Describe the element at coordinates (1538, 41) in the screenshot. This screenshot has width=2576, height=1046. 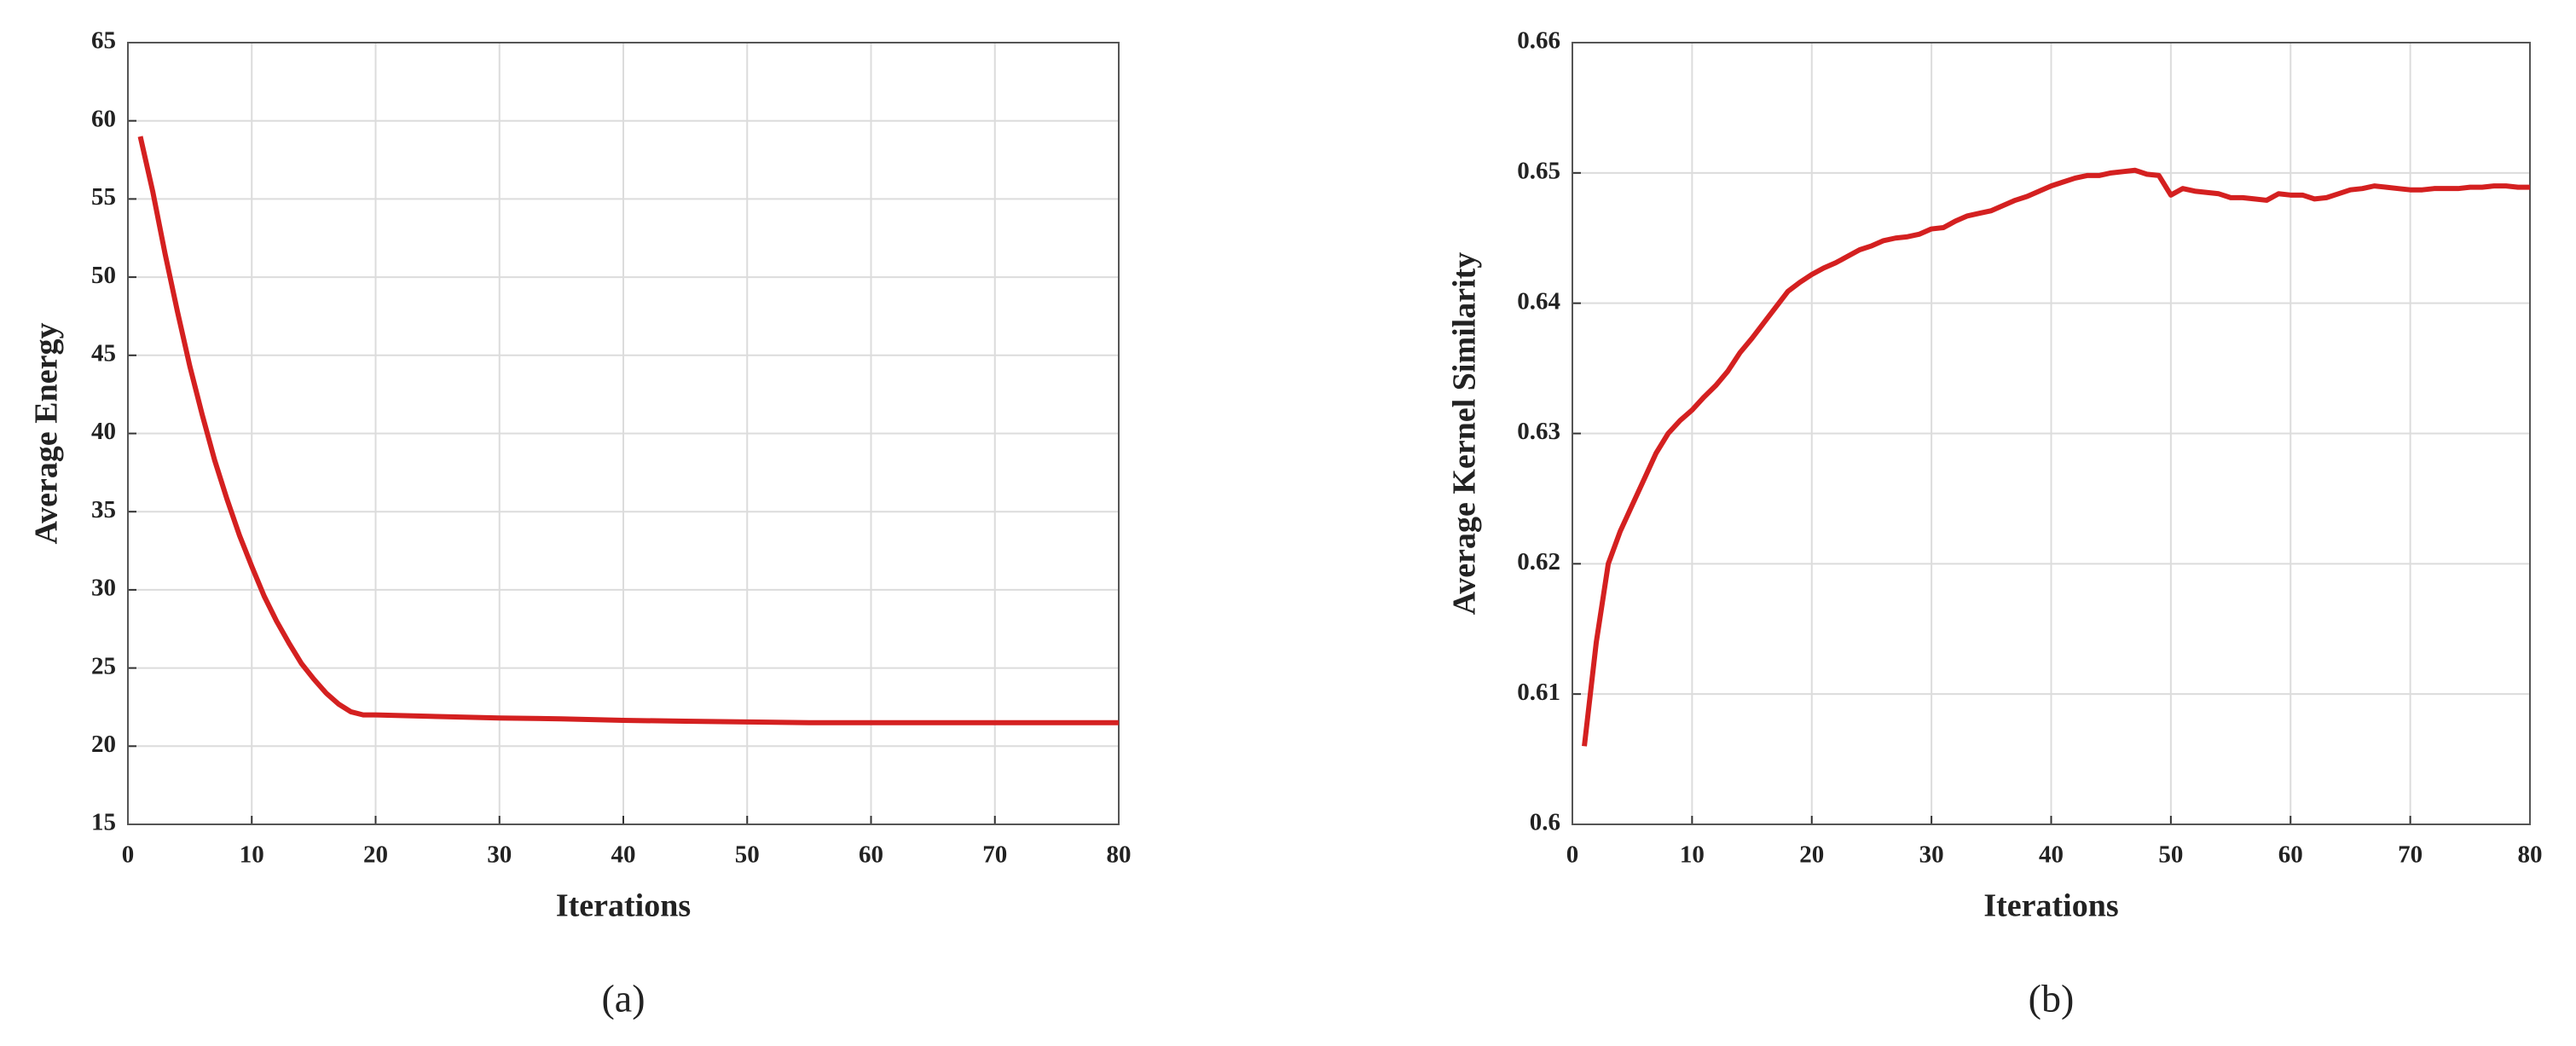
I see `y-tick-label: 0.66` at that location.